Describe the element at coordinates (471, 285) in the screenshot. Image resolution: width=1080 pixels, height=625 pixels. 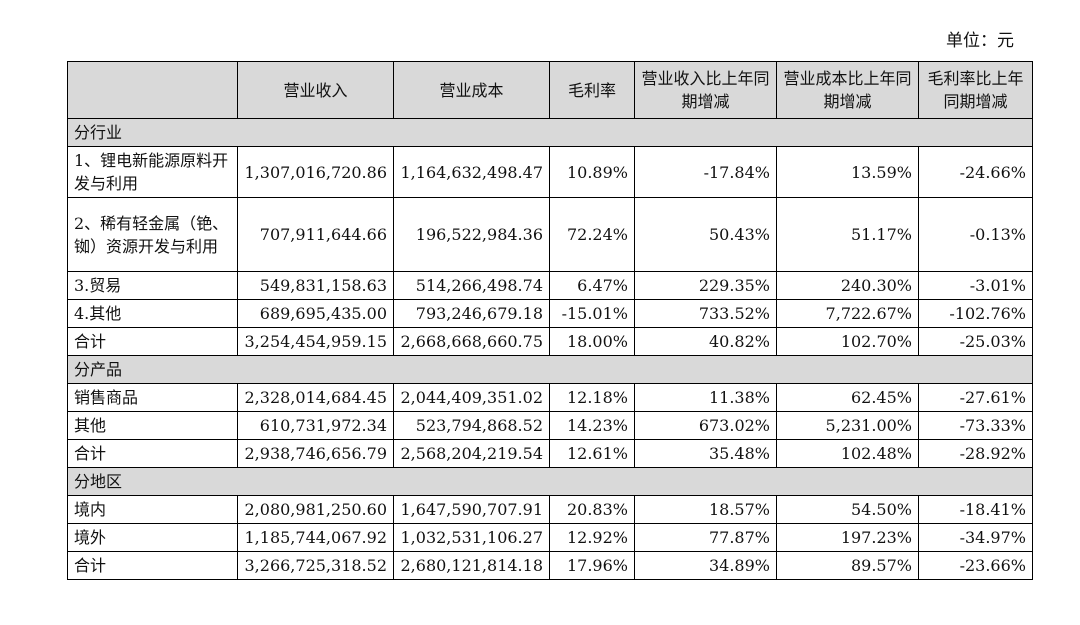
I see `cell-cost: 514,266,498.74` at that location.